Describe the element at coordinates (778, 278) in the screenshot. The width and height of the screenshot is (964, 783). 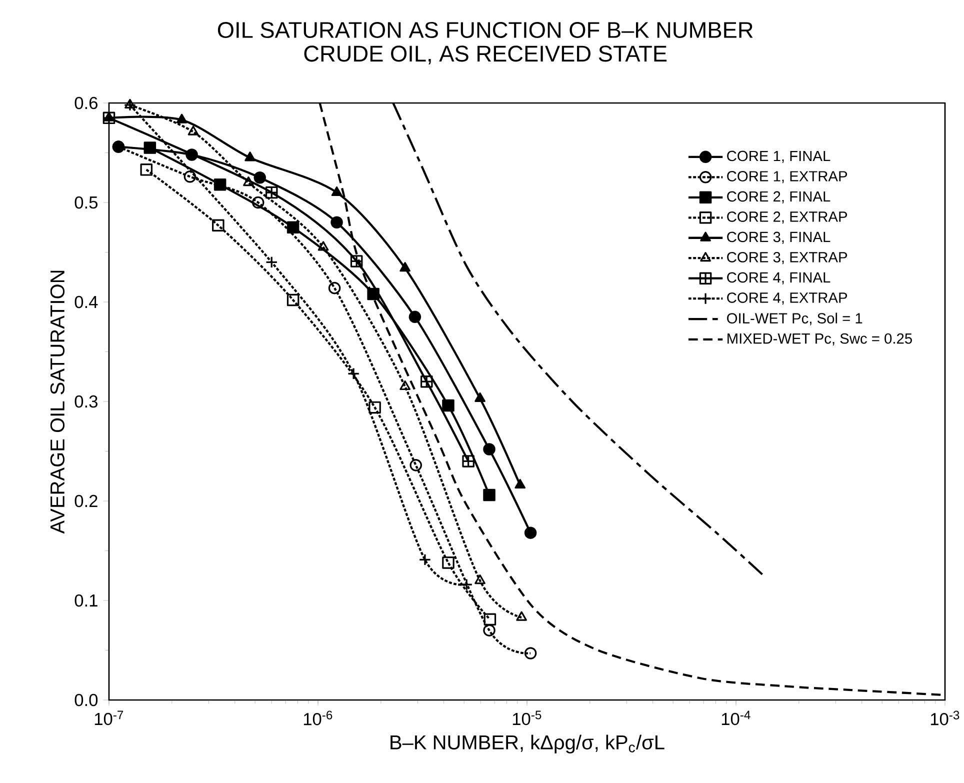
I see `legend-label: CORE 4, FINAL` at that location.